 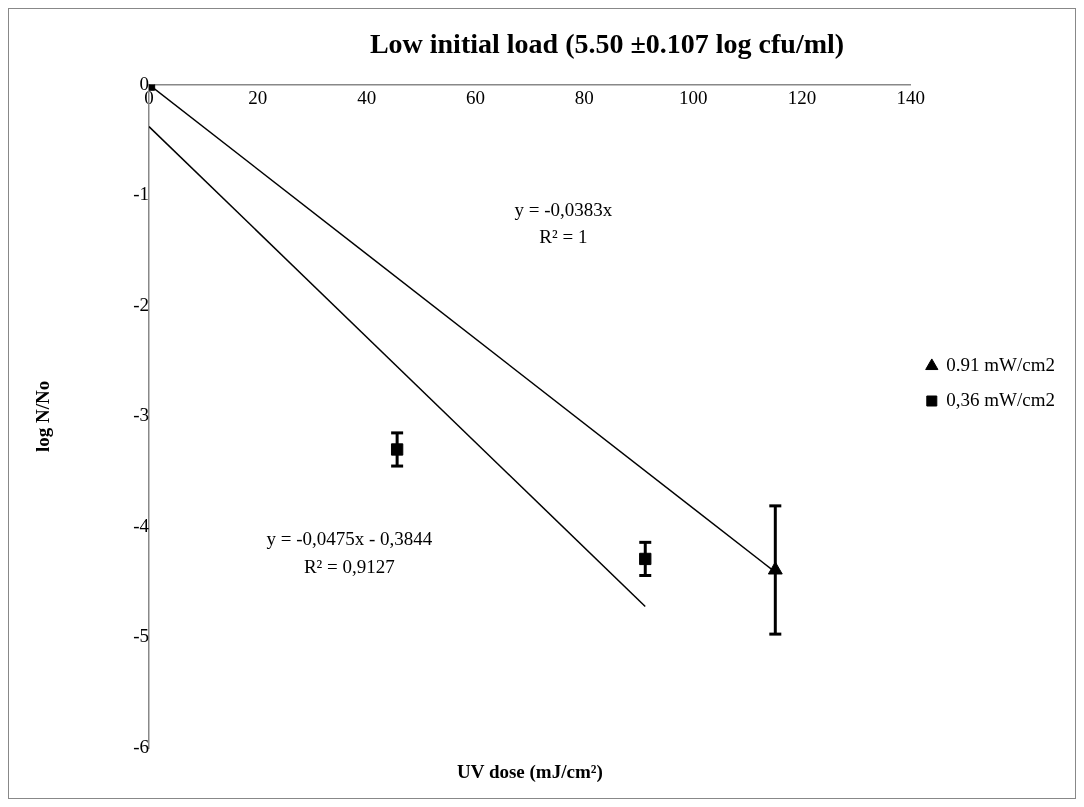 What do you see at coordinates (141, 746) in the screenshot?
I see `y-tick-label: -6` at bounding box center [141, 746].